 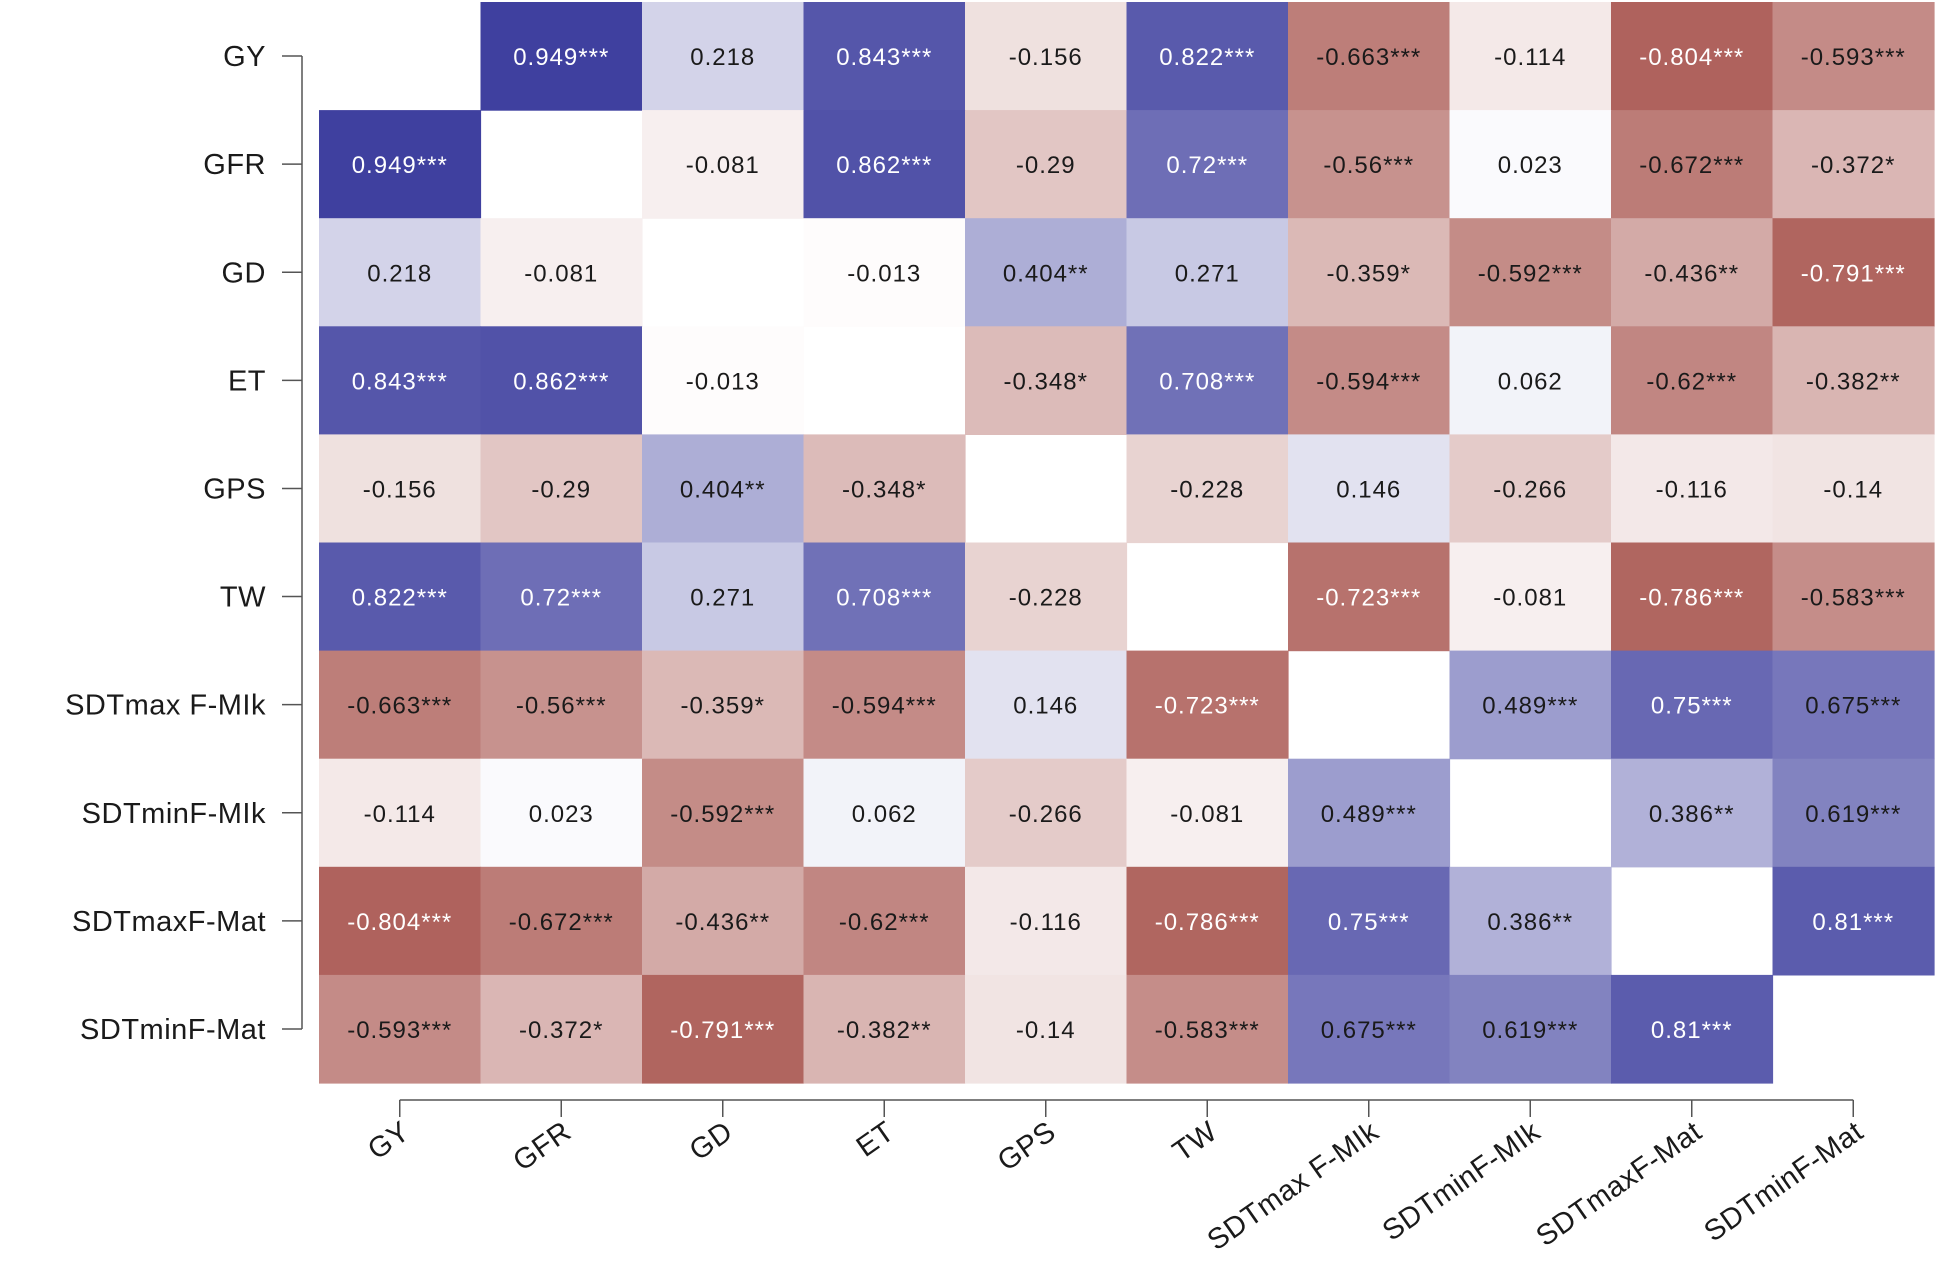 I want to click on heatmap-cell-label-4-1: -0.29, so click(x=561, y=489).